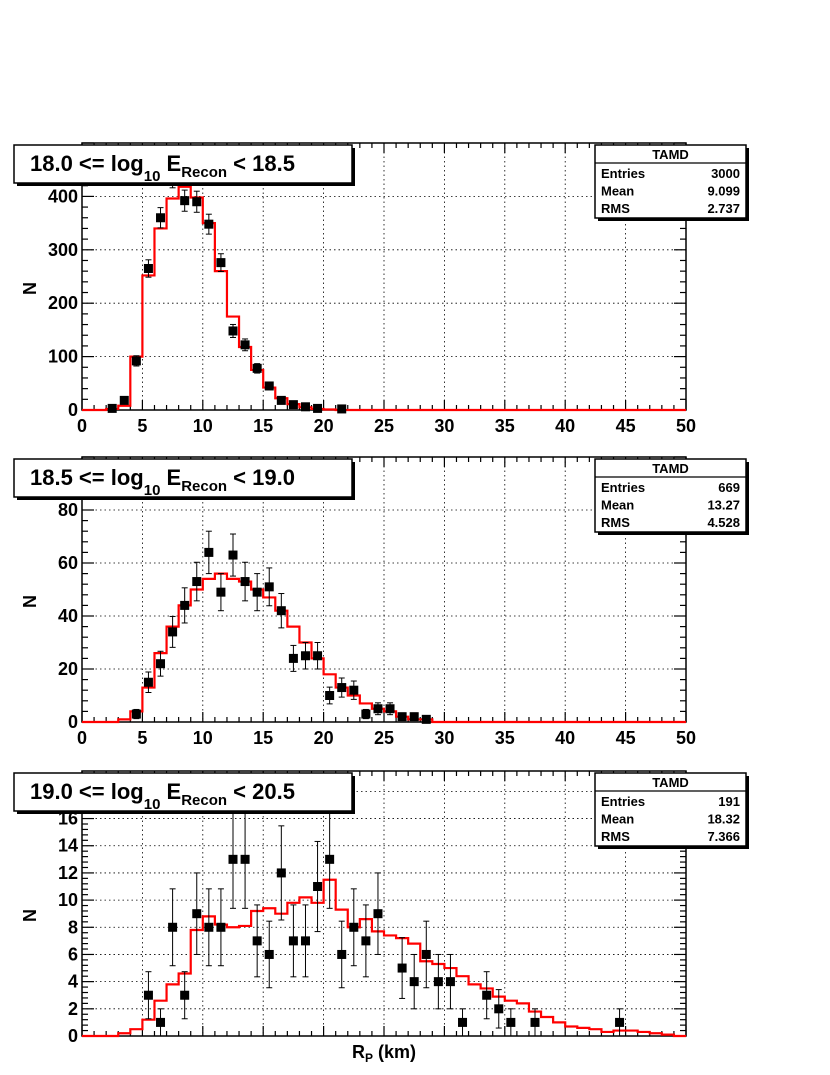  What do you see at coordinates (723, 836) in the screenshot?
I see `stats-value: 7.366` at bounding box center [723, 836].